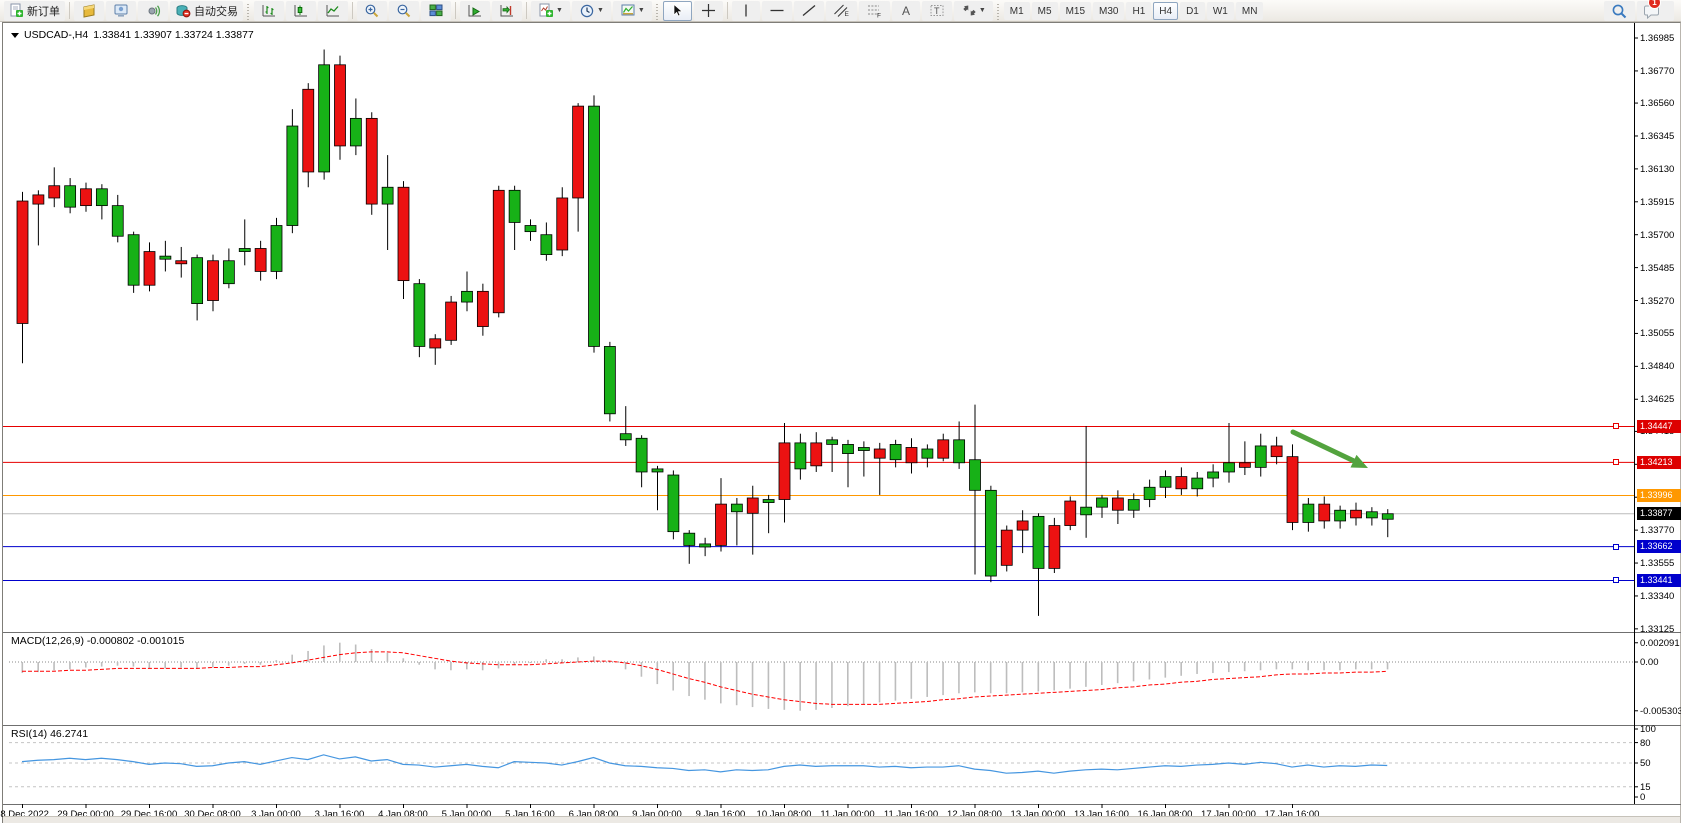 The height and width of the screenshot is (824, 1681). What do you see at coordinates (404, 10) in the screenshot?
I see `zoom-out-button` at bounding box center [404, 10].